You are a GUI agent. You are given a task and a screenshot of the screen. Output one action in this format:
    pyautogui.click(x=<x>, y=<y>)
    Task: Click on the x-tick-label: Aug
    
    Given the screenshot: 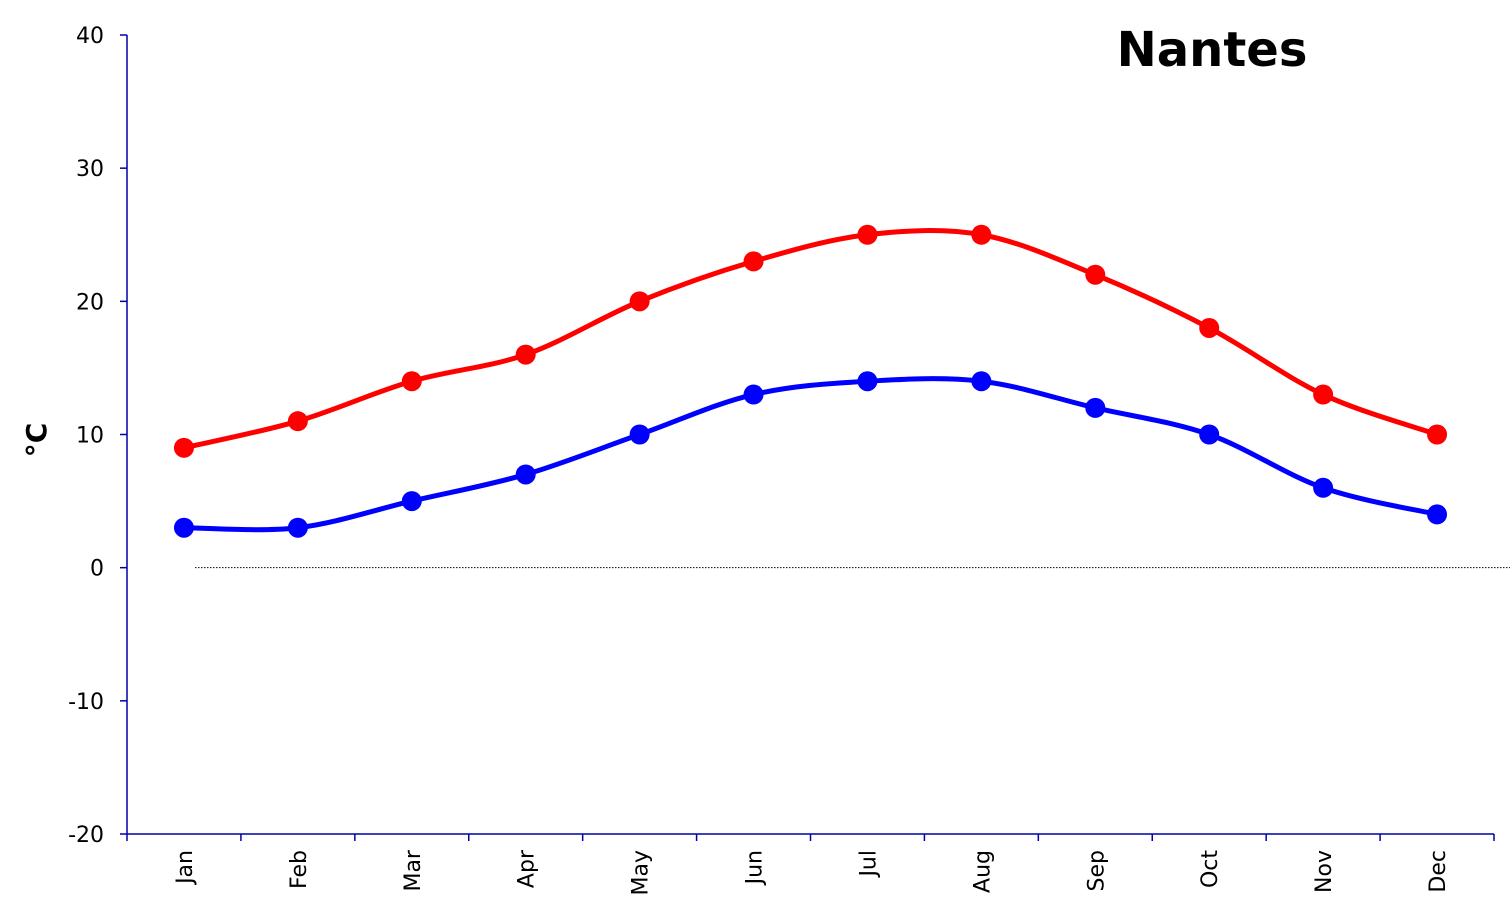 What is the action you would take?
    pyautogui.click(x=982, y=871)
    